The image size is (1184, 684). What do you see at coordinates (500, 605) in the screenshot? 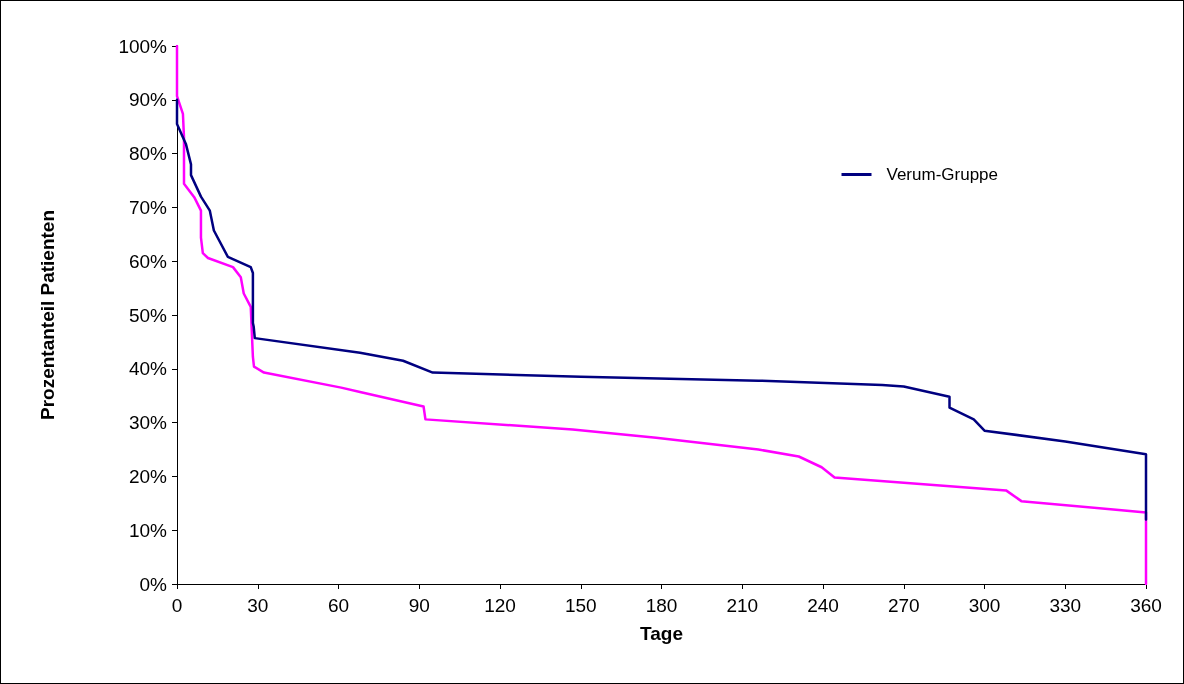
I see `x-tick-label: 120` at bounding box center [500, 605].